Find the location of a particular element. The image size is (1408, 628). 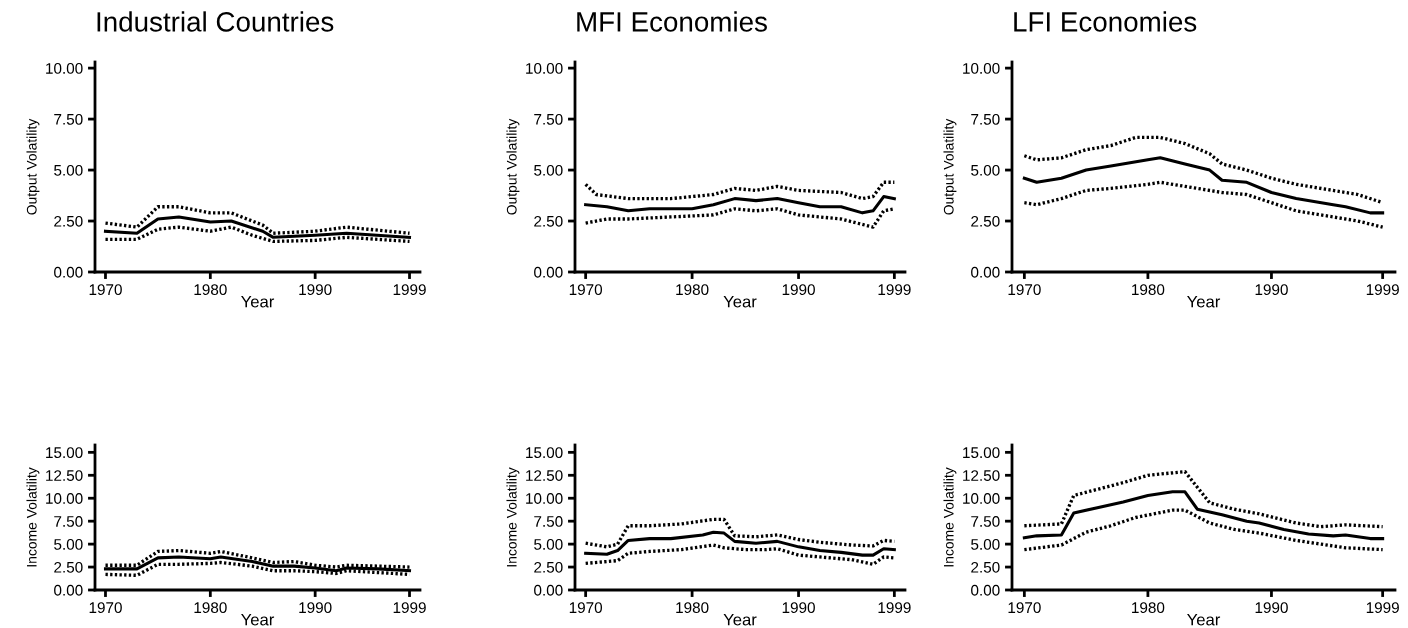

chart-title: Industrial Countries is located at coordinates (215, 21).